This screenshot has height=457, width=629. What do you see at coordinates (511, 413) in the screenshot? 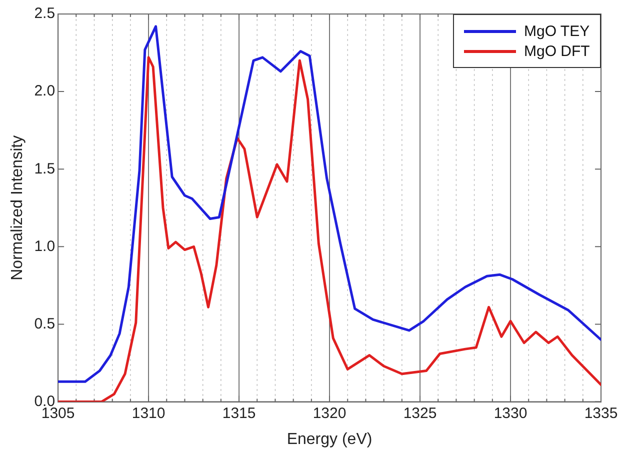
I see `x-tick-label: 1330` at bounding box center [511, 413].